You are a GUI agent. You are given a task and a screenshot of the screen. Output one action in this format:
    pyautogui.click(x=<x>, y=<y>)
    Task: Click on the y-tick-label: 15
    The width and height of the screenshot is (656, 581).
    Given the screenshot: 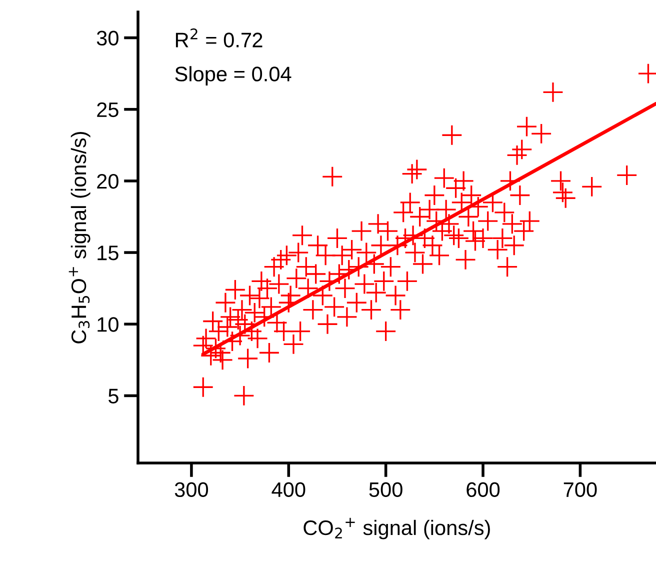 What is the action you would take?
    pyautogui.click(x=108, y=253)
    